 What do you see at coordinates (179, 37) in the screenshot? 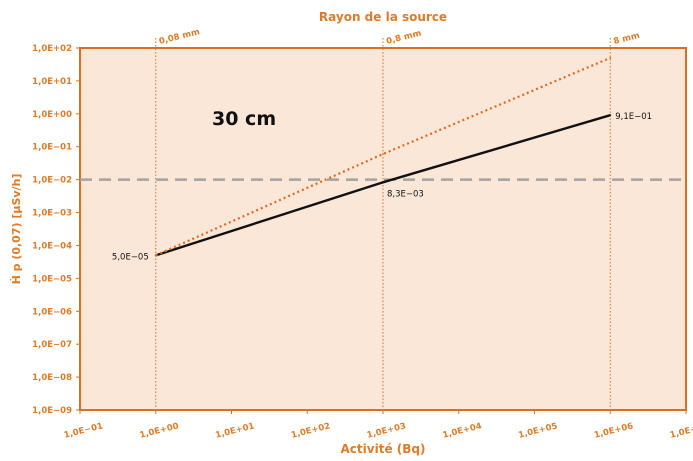
I see `top-axis-label: 0,08 mm` at bounding box center [179, 37].